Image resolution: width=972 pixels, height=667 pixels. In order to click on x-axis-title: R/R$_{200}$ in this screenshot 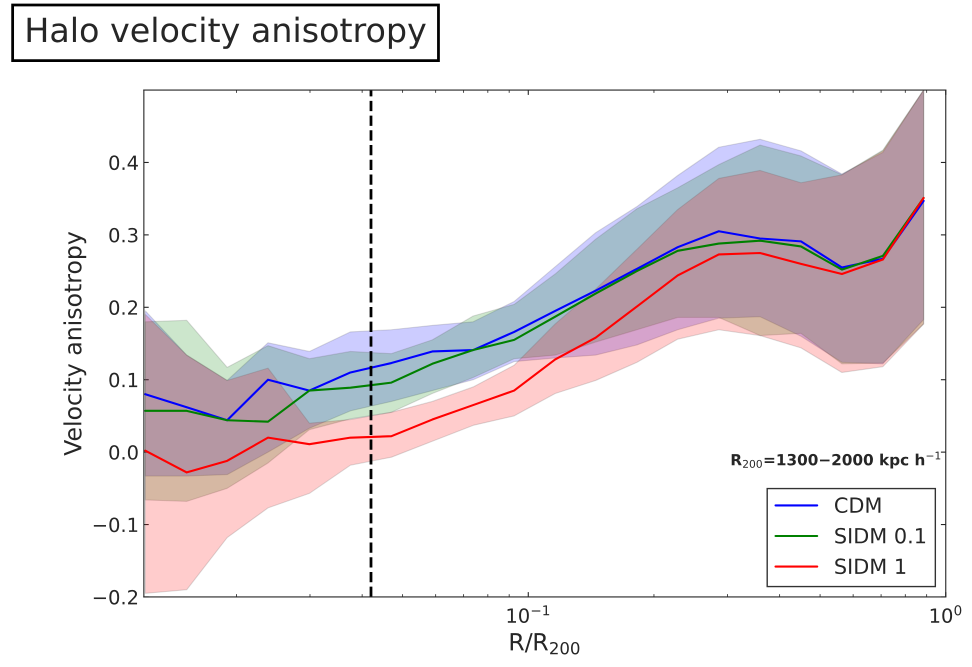, I will do `click(545, 643)`.